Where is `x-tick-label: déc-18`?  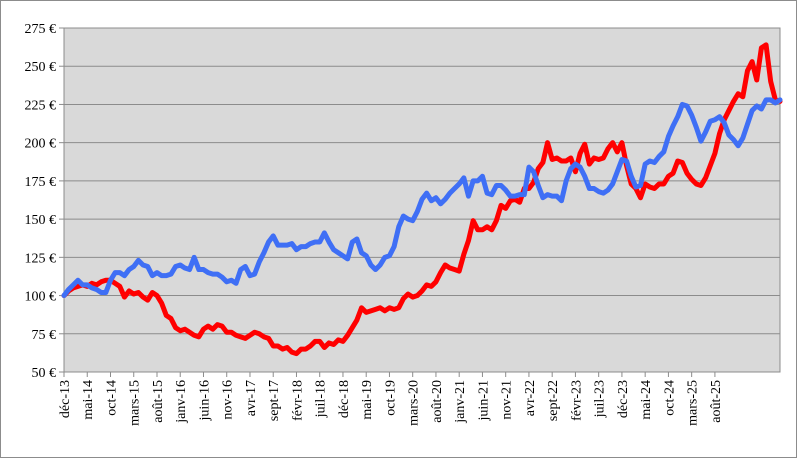
x-tick-label: déc-18 is located at coordinates (344, 399).